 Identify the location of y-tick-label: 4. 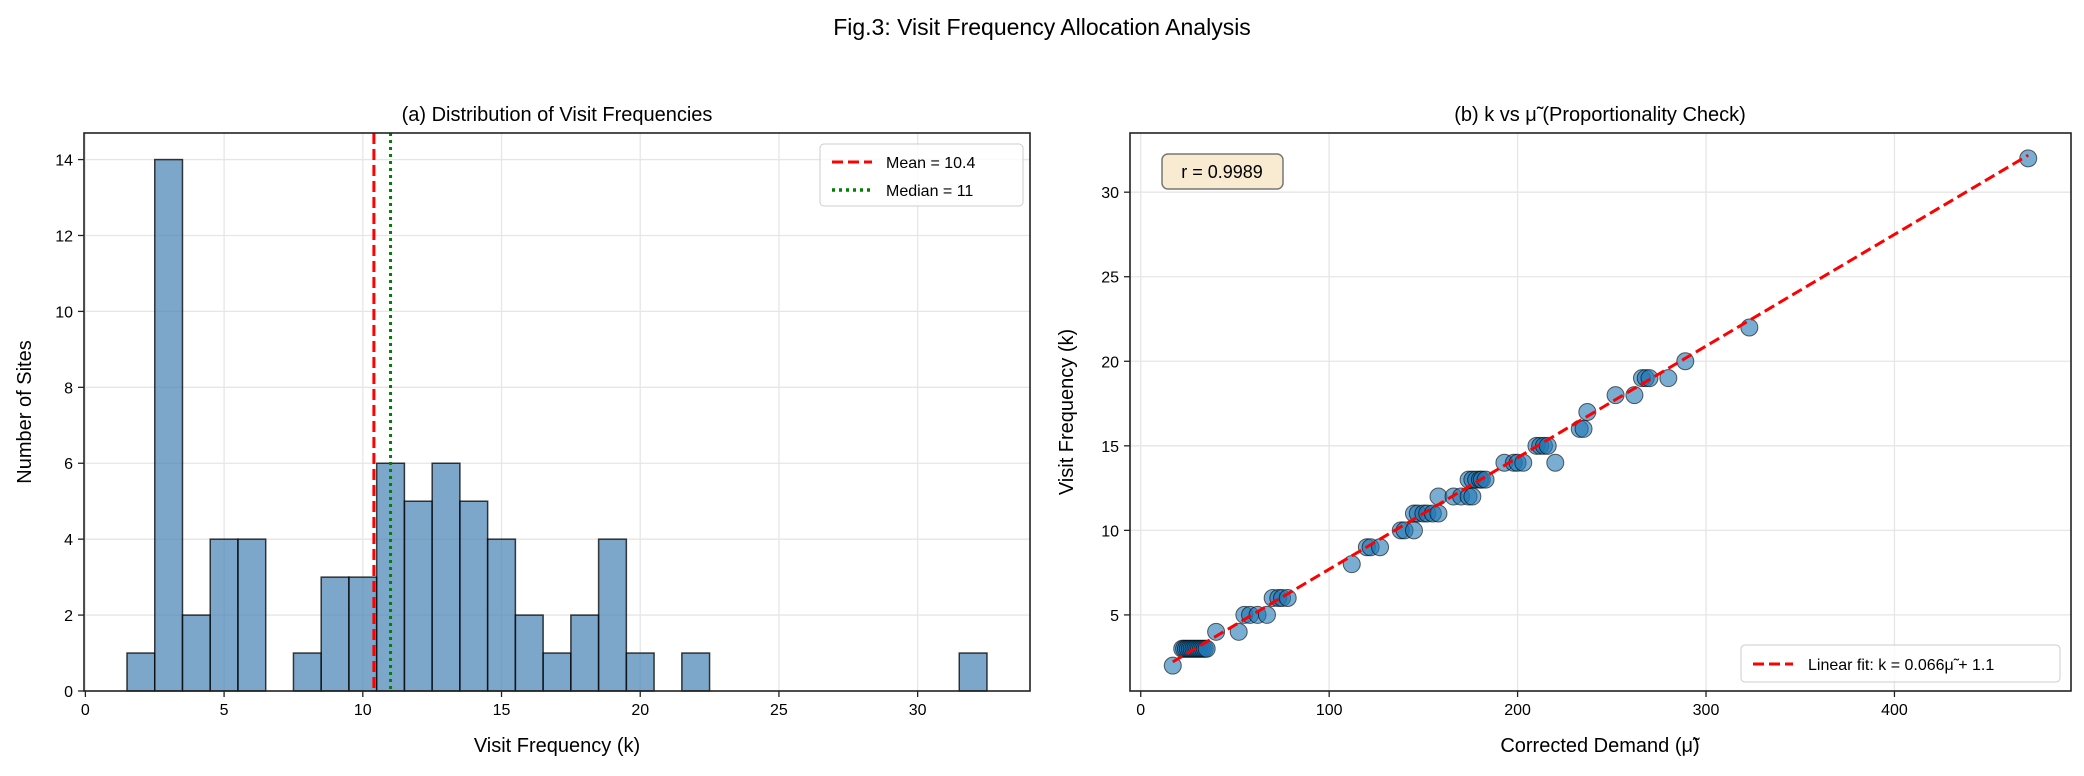
(68, 540).